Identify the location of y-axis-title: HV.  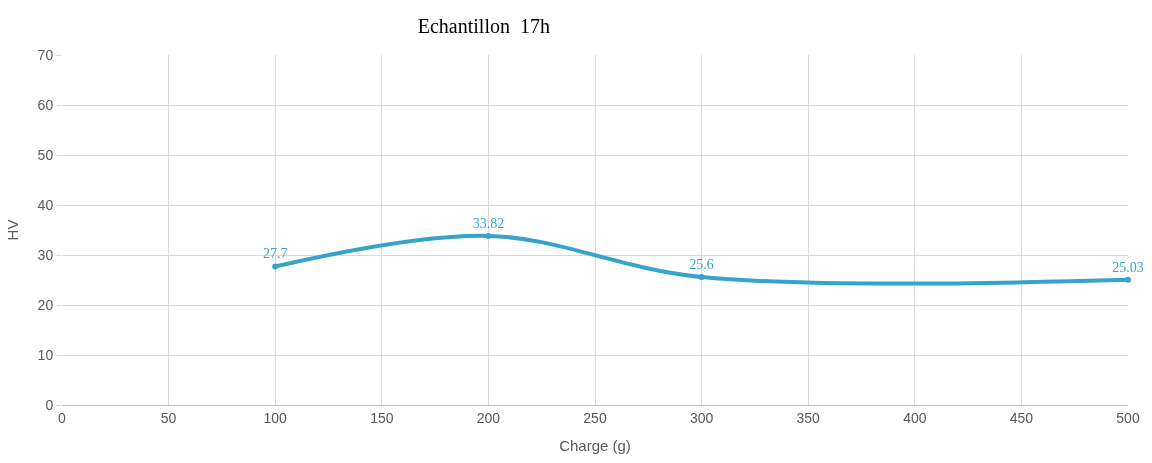
(12, 230).